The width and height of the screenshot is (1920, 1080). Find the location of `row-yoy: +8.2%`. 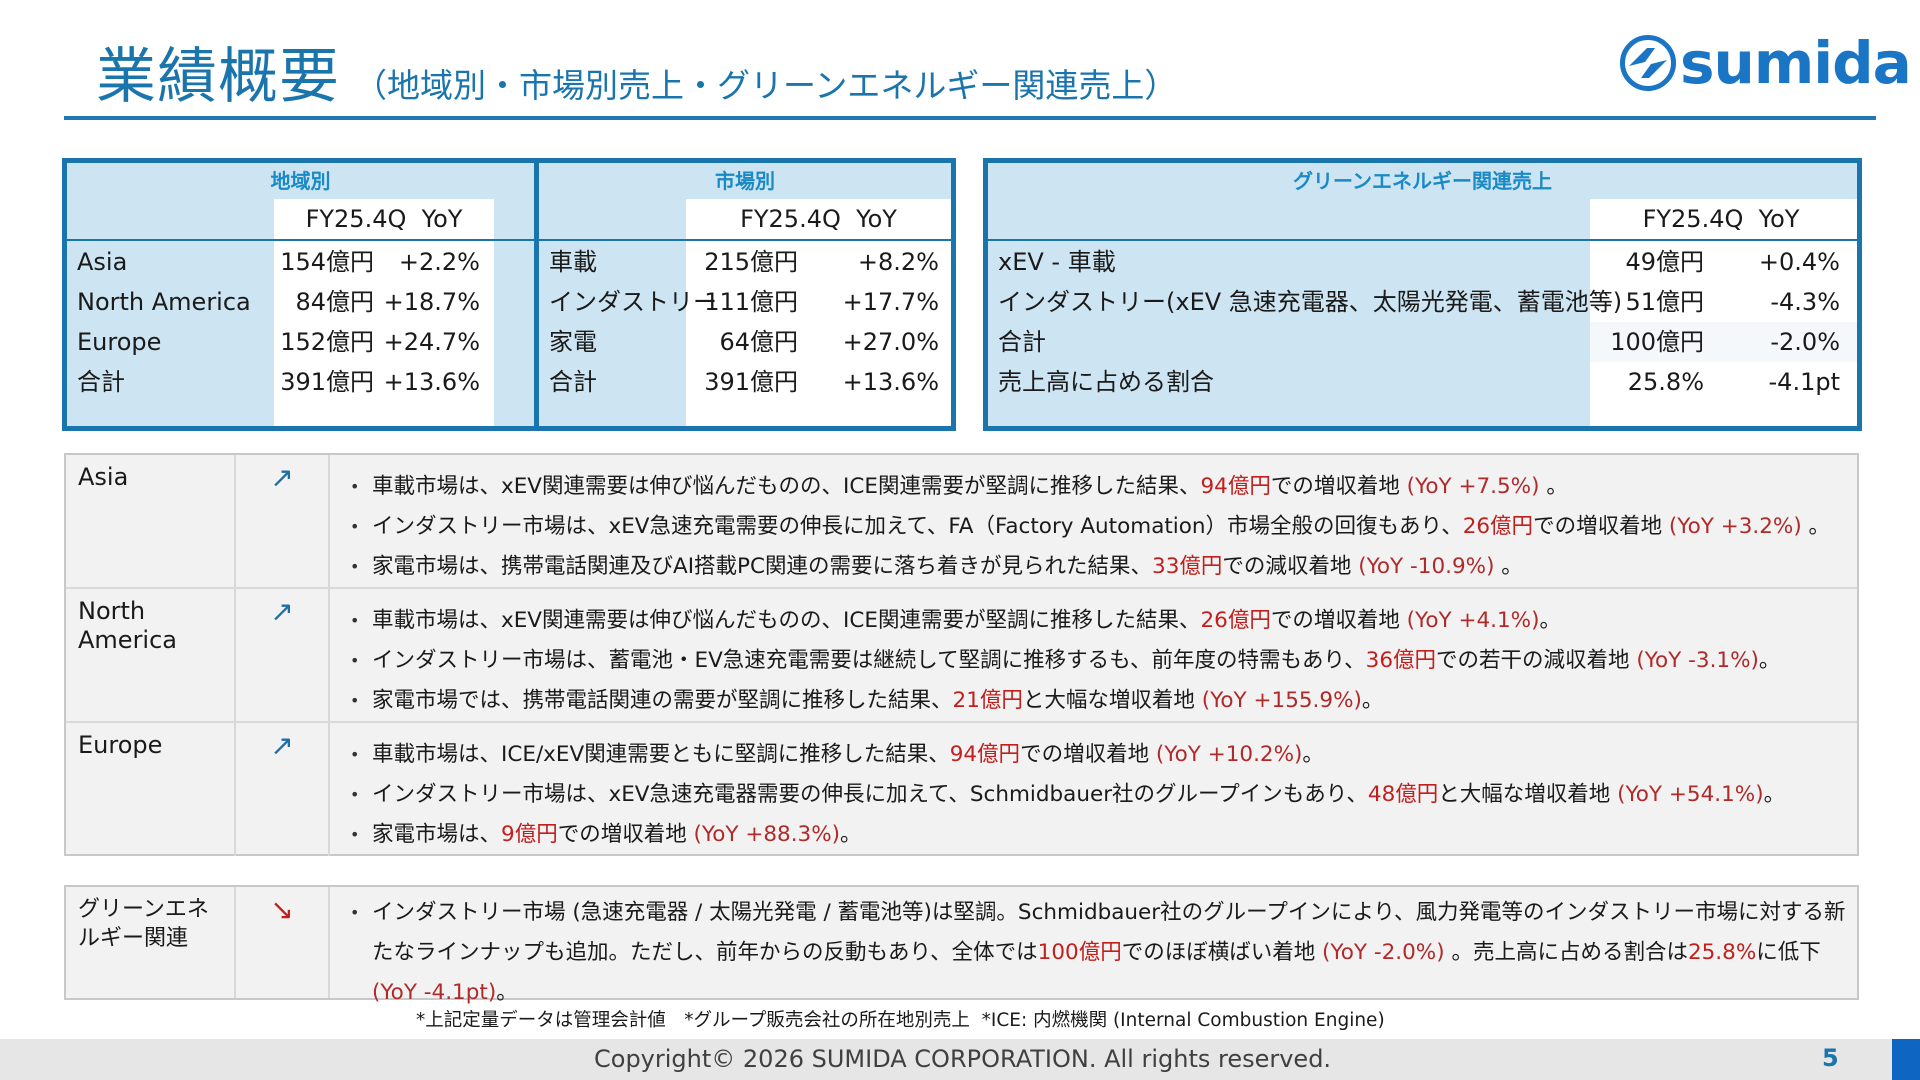

row-yoy: +8.2% is located at coordinates (898, 262).